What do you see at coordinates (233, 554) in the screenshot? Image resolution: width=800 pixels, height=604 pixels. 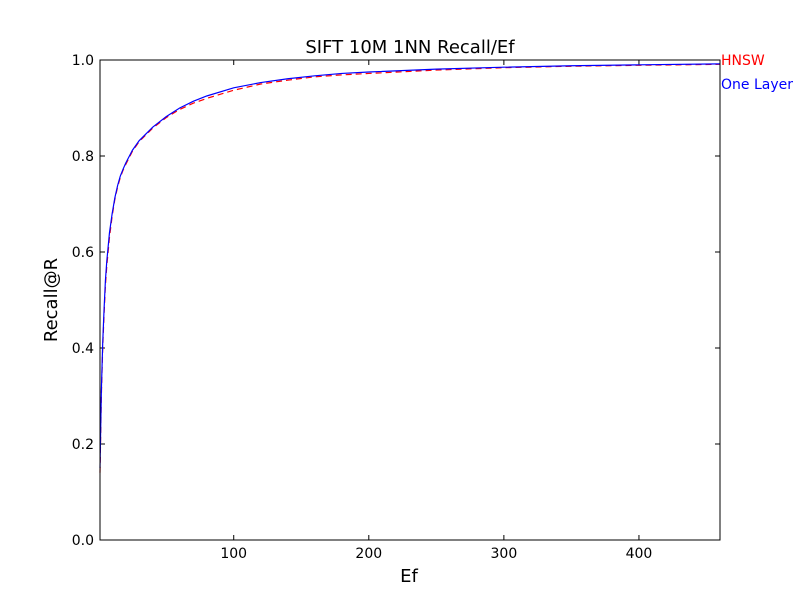 I see `x-tick-label: 100` at bounding box center [233, 554].